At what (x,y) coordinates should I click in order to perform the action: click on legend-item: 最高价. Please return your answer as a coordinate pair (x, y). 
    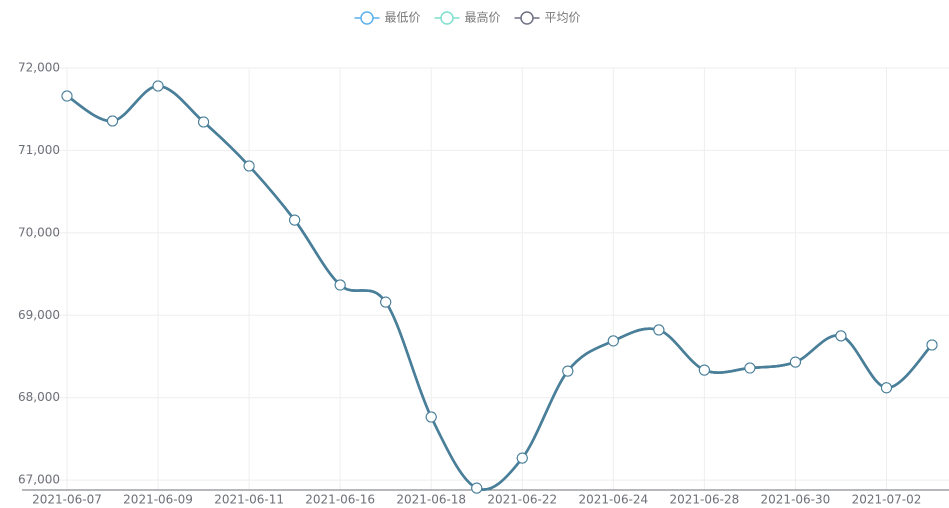
    Looking at the image, I should click on (467, 17).